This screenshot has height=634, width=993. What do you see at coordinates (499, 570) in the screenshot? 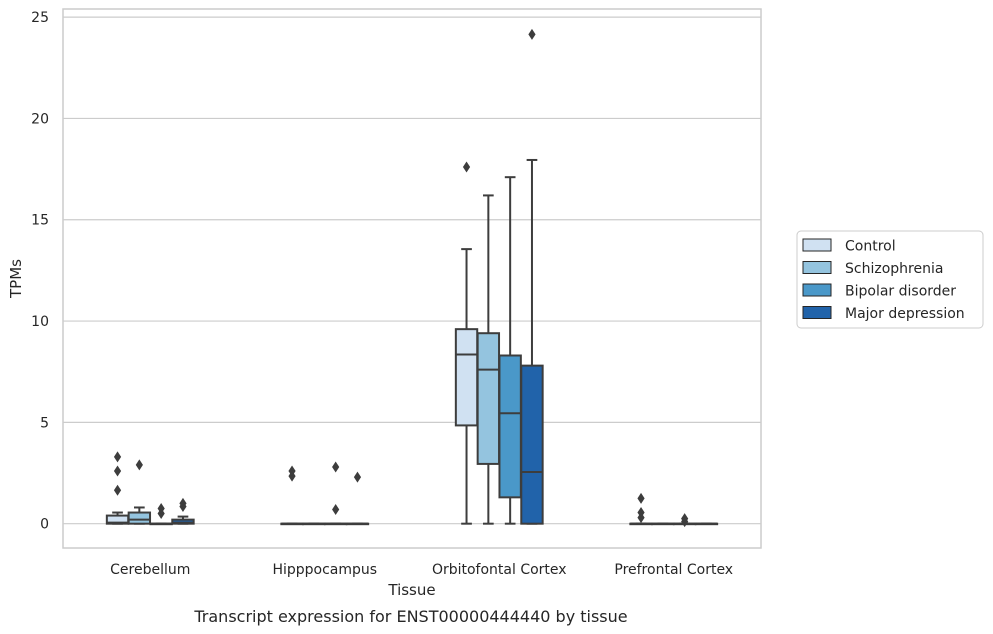
I see `x-tick-label: Orbitofontal Cortex` at bounding box center [499, 570].